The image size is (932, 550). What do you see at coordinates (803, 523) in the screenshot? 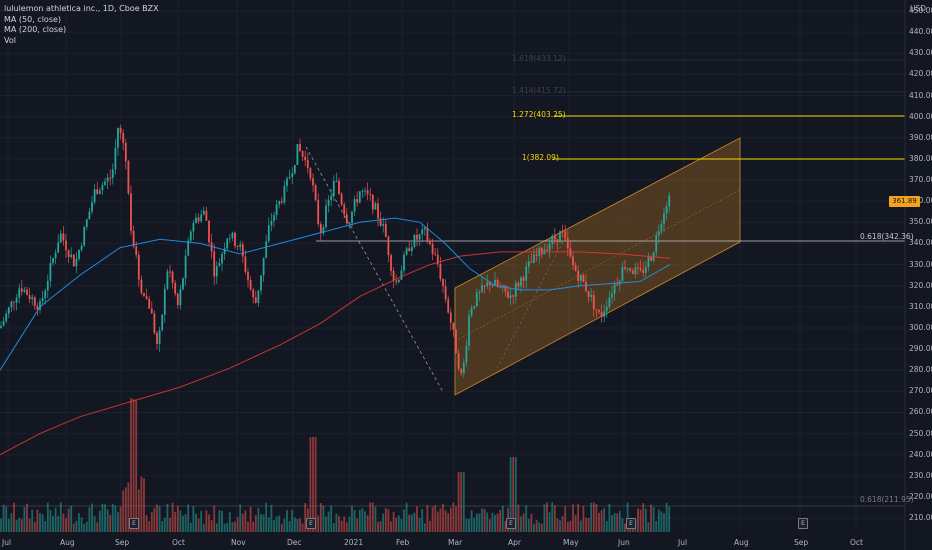
I see `earnings-marker-upcoming: E` at bounding box center [803, 523].